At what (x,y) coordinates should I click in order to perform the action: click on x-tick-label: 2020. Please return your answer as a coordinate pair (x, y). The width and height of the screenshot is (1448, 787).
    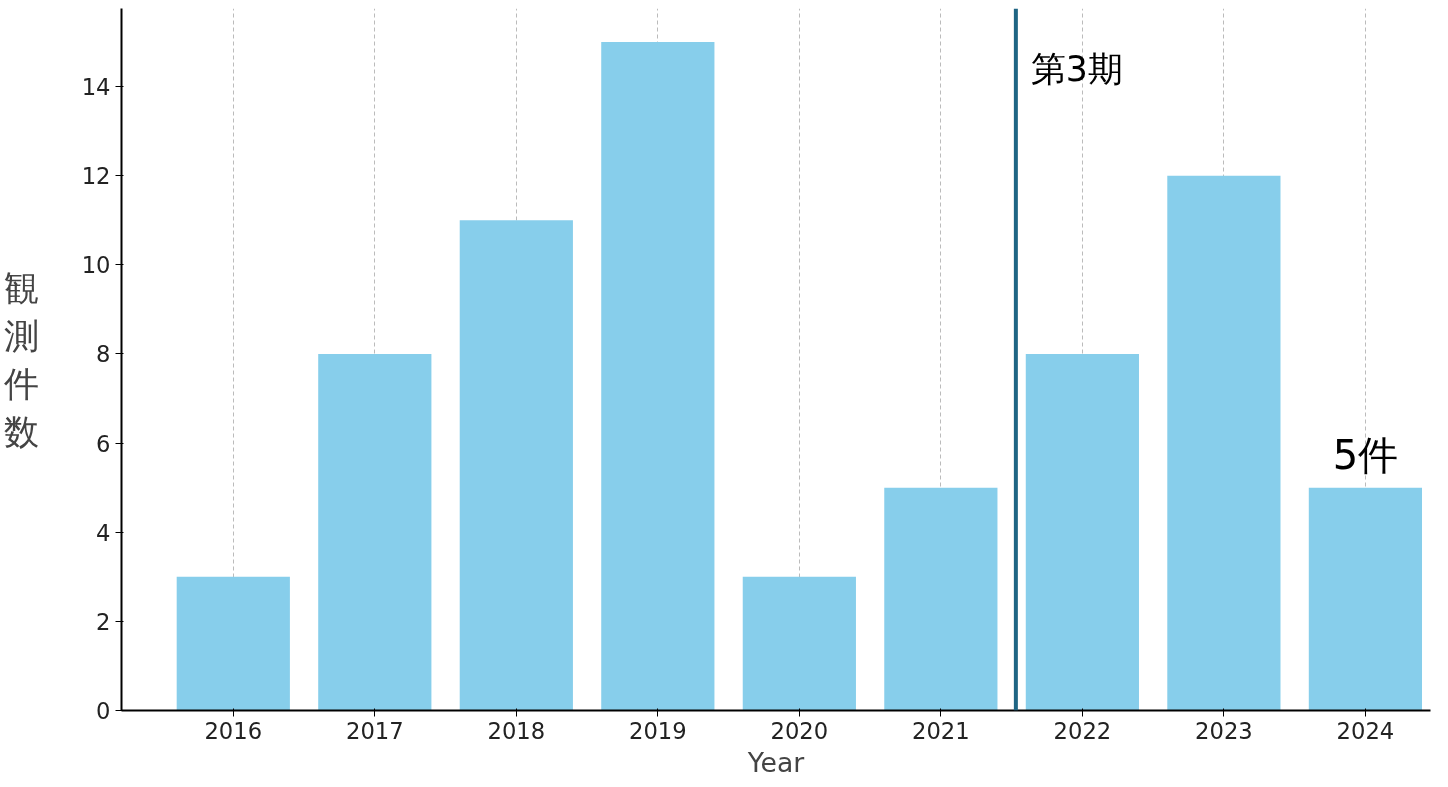
    Looking at the image, I should click on (799, 730).